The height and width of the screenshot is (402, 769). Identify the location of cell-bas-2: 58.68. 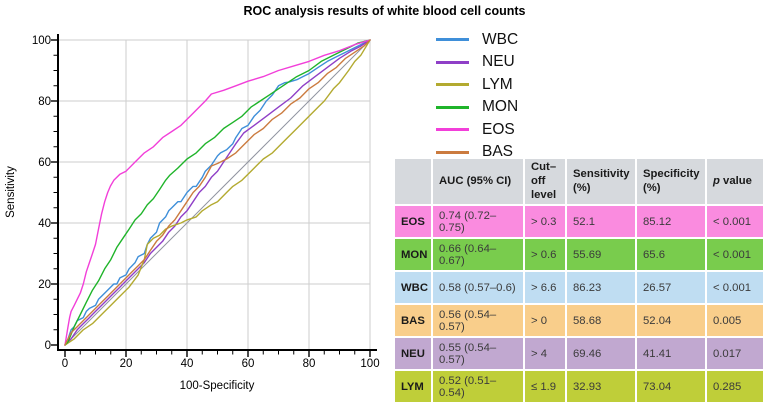
(601, 321).